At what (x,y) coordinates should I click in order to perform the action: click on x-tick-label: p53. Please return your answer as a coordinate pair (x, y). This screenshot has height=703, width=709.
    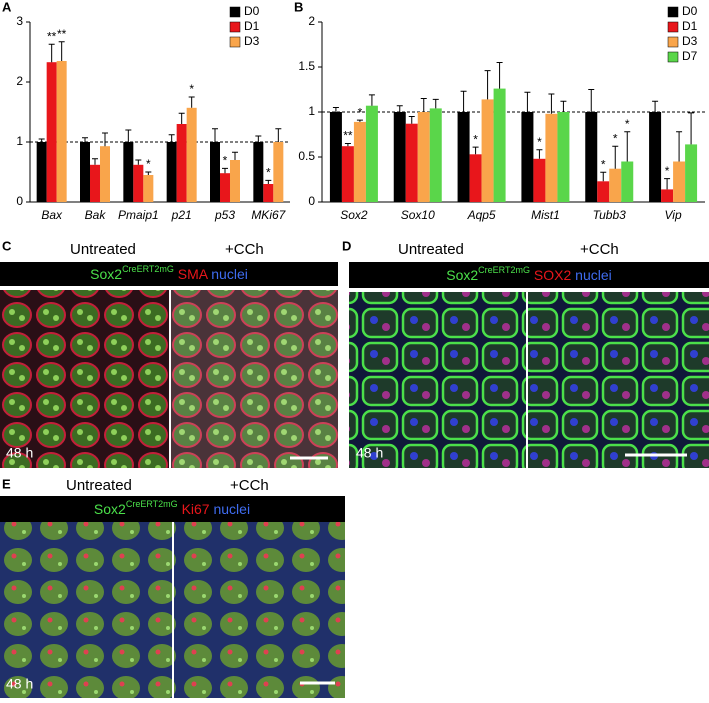
    Looking at the image, I should click on (224, 215).